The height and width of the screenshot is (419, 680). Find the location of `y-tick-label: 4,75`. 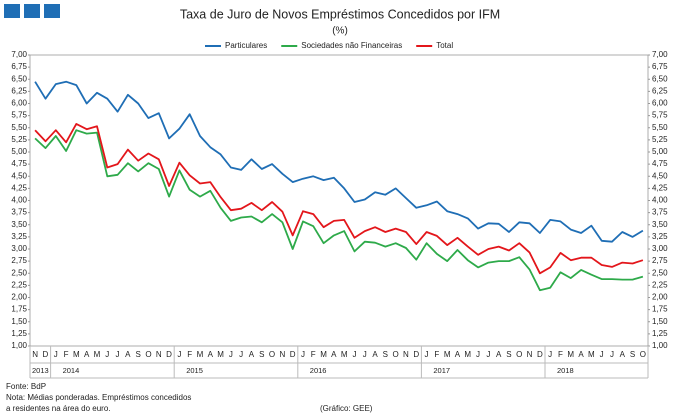

y-tick-label: 4,75 is located at coordinates (19, 163).